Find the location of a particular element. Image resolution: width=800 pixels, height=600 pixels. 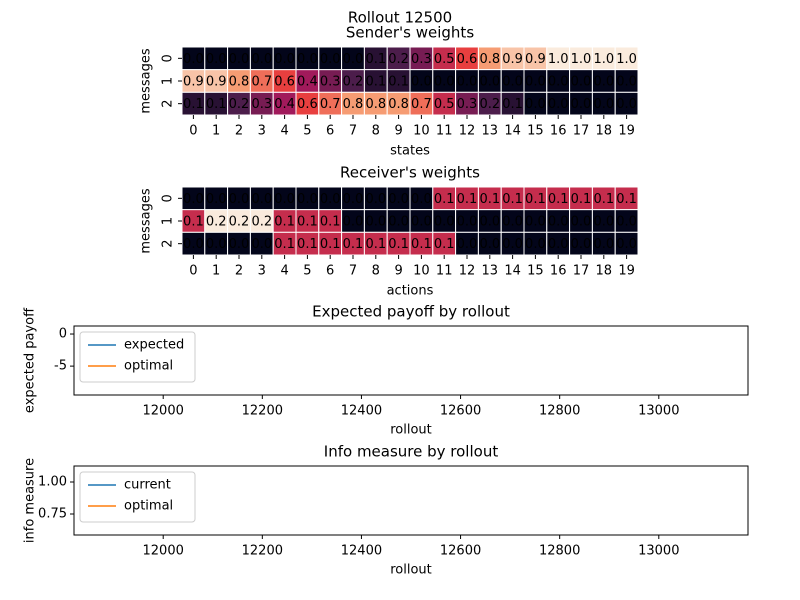

chart-title: Info measure by rollout is located at coordinates (411, 452).